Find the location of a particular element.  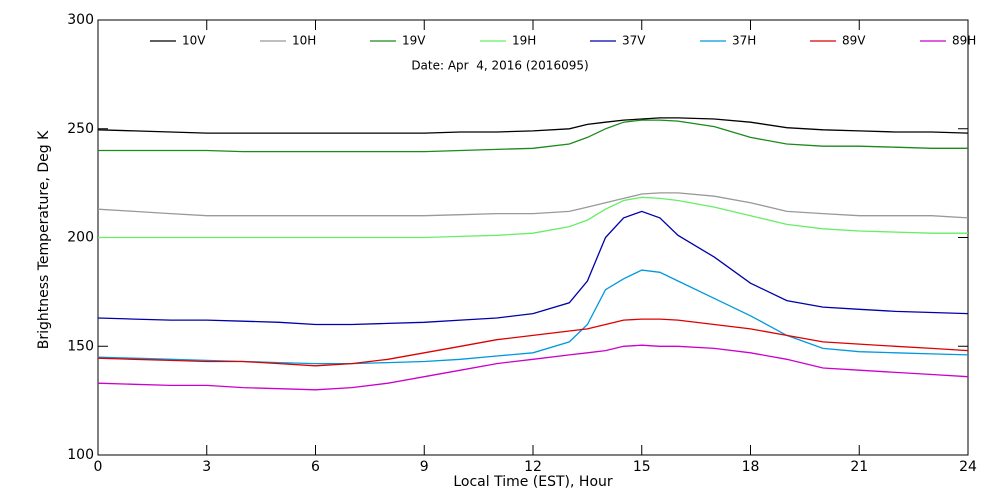

y-tick-label: 100 is located at coordinates (80, 455).